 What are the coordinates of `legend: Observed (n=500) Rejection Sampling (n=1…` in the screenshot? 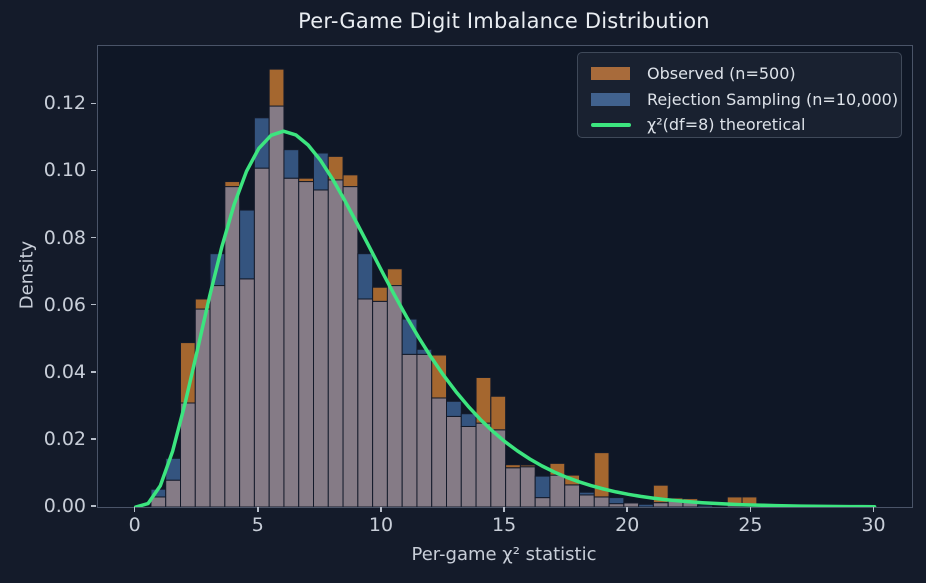 It's located at (739, 95).